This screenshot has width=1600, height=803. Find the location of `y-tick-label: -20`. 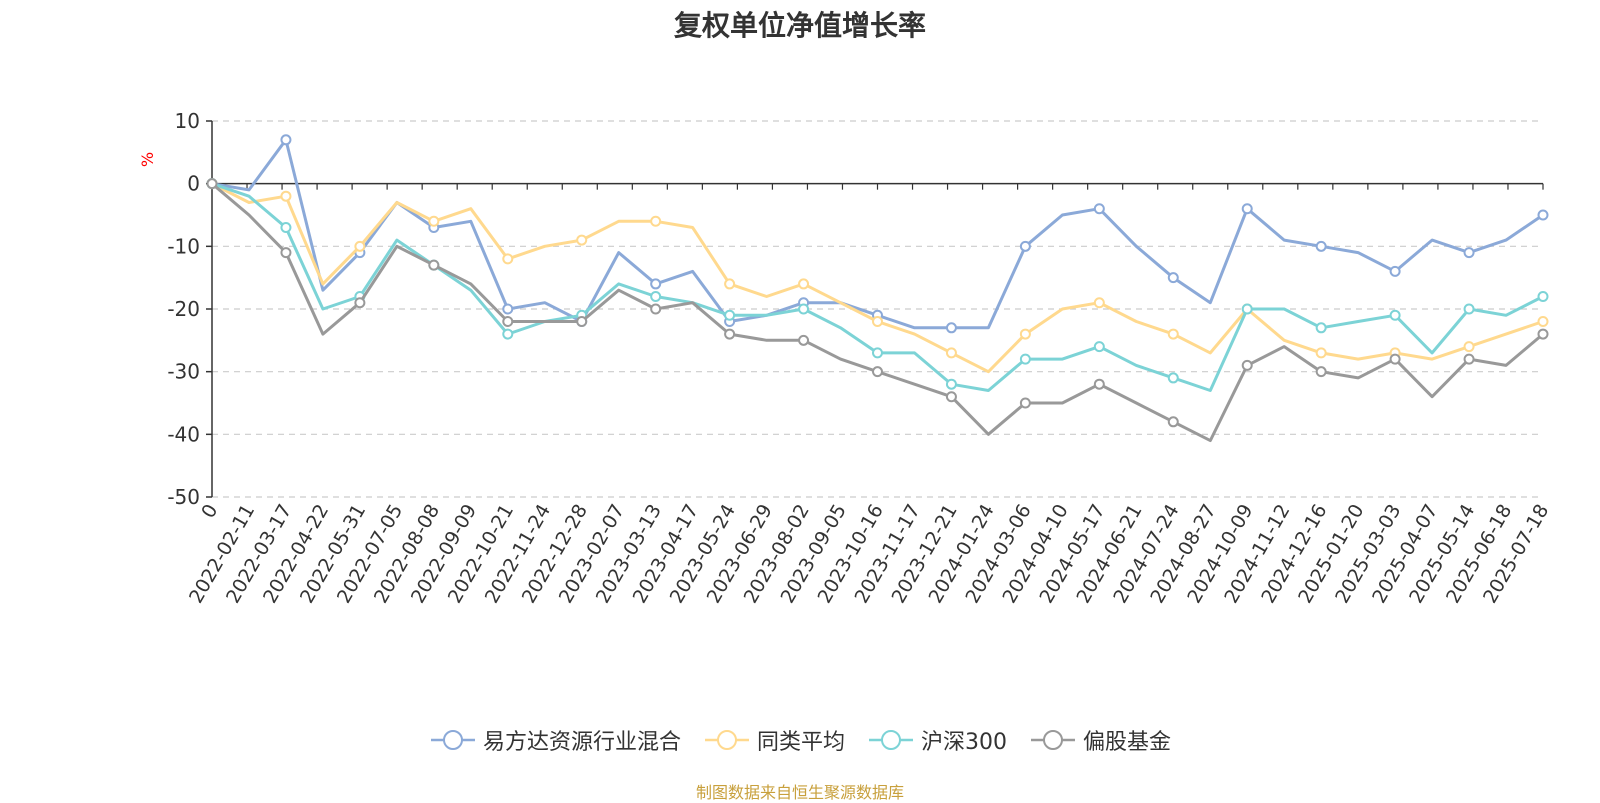

y-tick-label: -20 is located at coordinates (183, 309).